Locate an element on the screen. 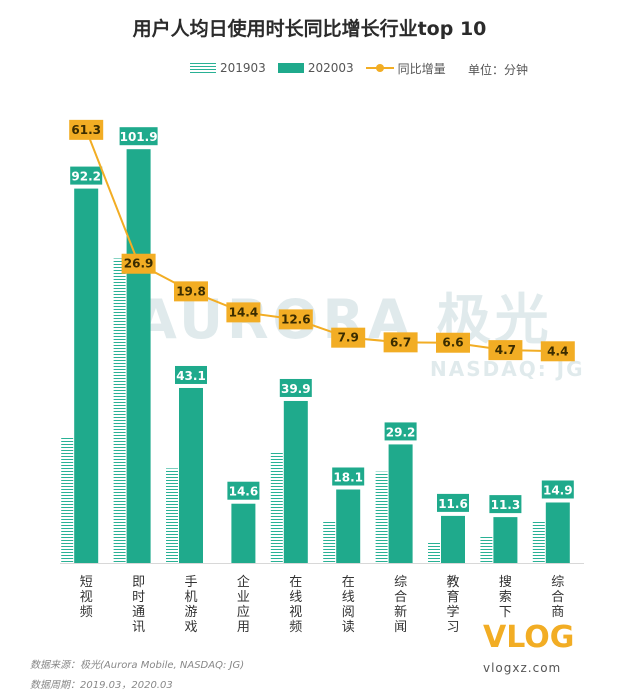 The image size is (619, 696). growth-value-label: 26.9 is located at coordinates (139, 264).